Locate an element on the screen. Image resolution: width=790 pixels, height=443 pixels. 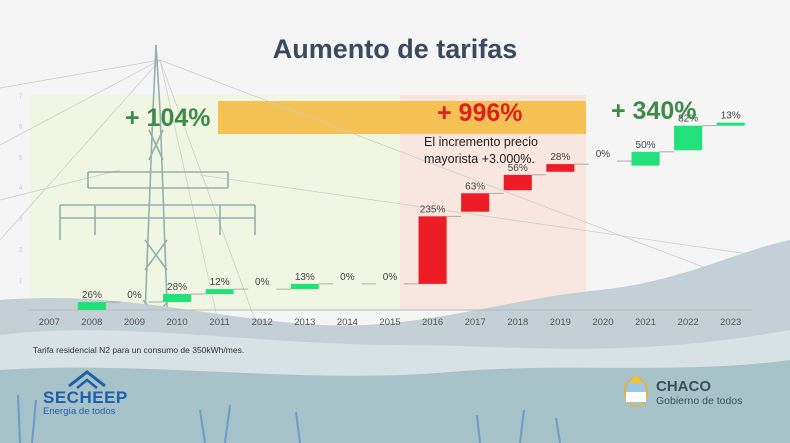
period-increase-3: + 340% is located at coordinates (654, 111).